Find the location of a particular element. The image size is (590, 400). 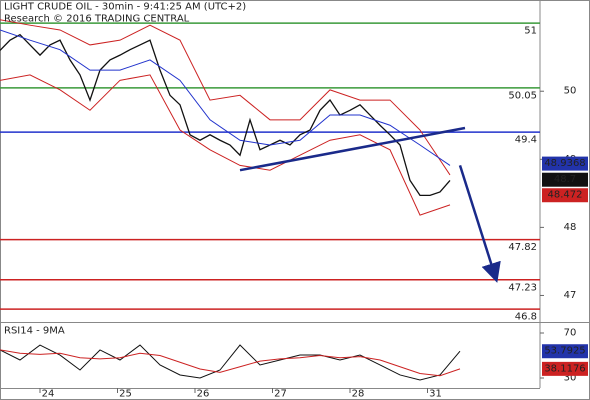

price-label: 48.472 is located at coordinates (565, 195).